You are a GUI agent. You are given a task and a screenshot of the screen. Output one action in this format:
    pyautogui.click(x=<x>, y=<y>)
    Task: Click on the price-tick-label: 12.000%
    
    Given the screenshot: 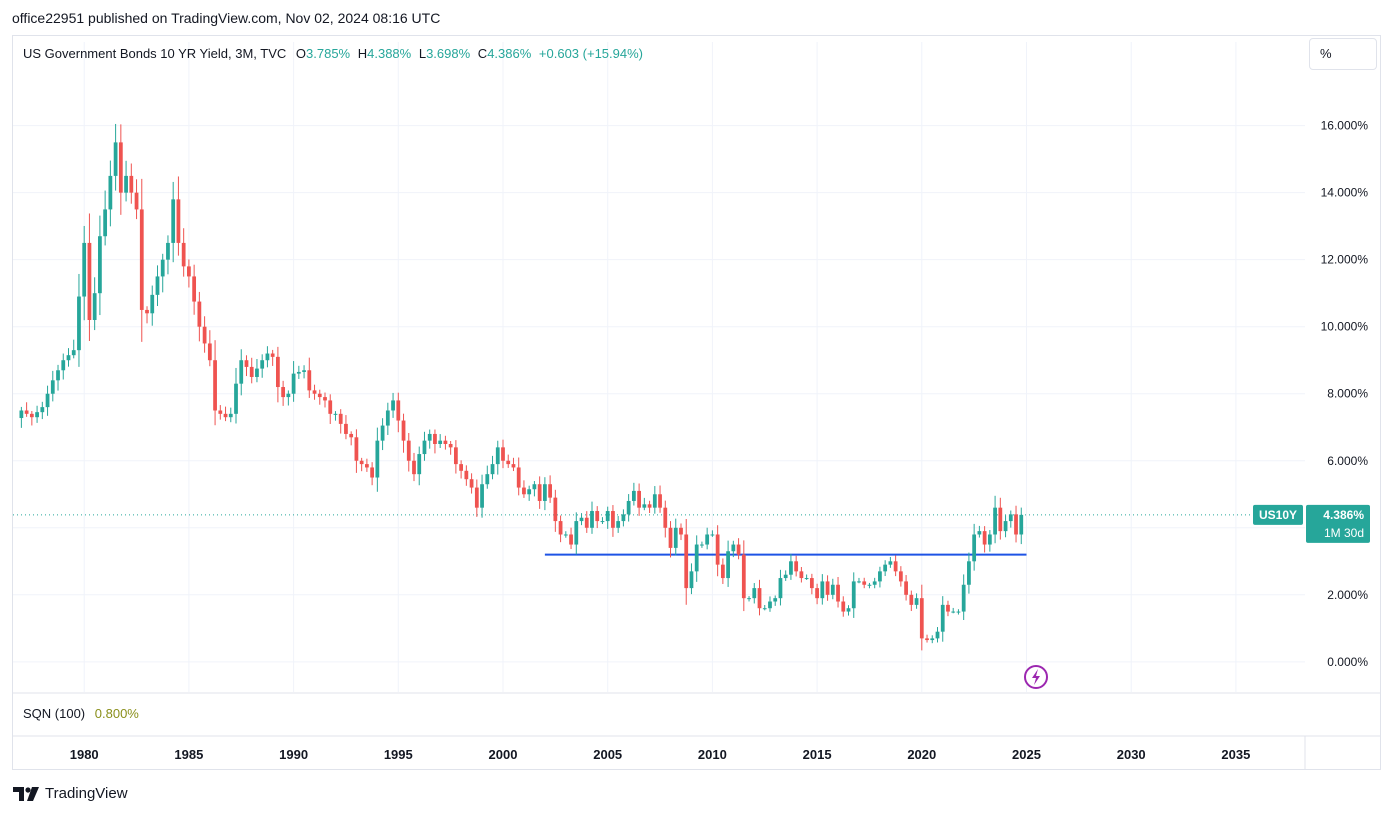 What is the action you would take?
    pyautogui.click(x=1345, y=260)
    